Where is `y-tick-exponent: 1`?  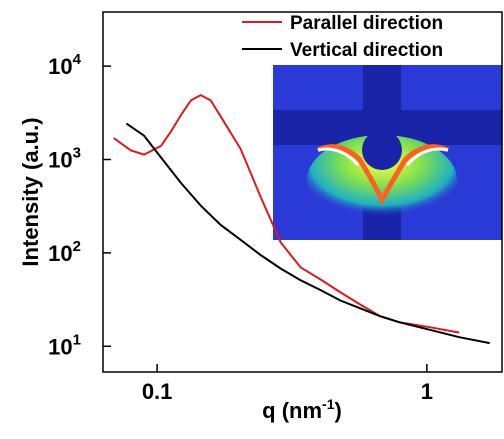 y-tick-exponent: 1 is located at coordinates (77, 339).